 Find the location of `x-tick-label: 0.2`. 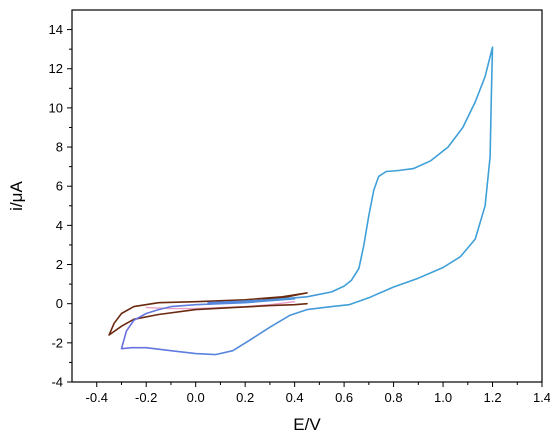

x-tick-label: 0.2 is located at coordinates (245, 397).